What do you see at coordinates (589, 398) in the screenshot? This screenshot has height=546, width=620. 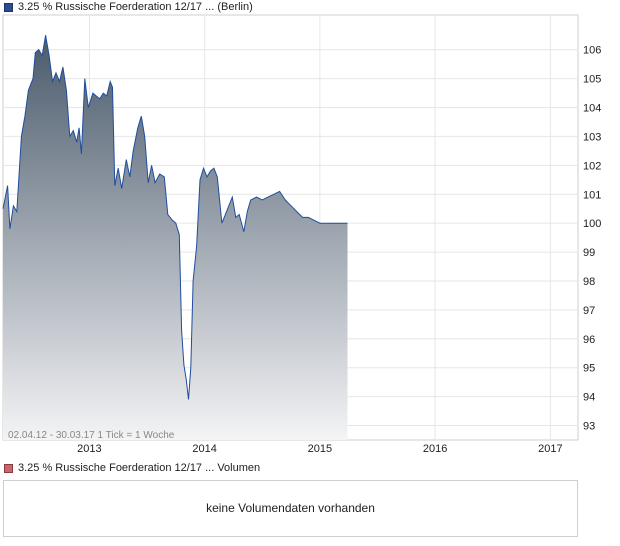 I see `y-tick-label: 94` at bounding box center [589, 398].